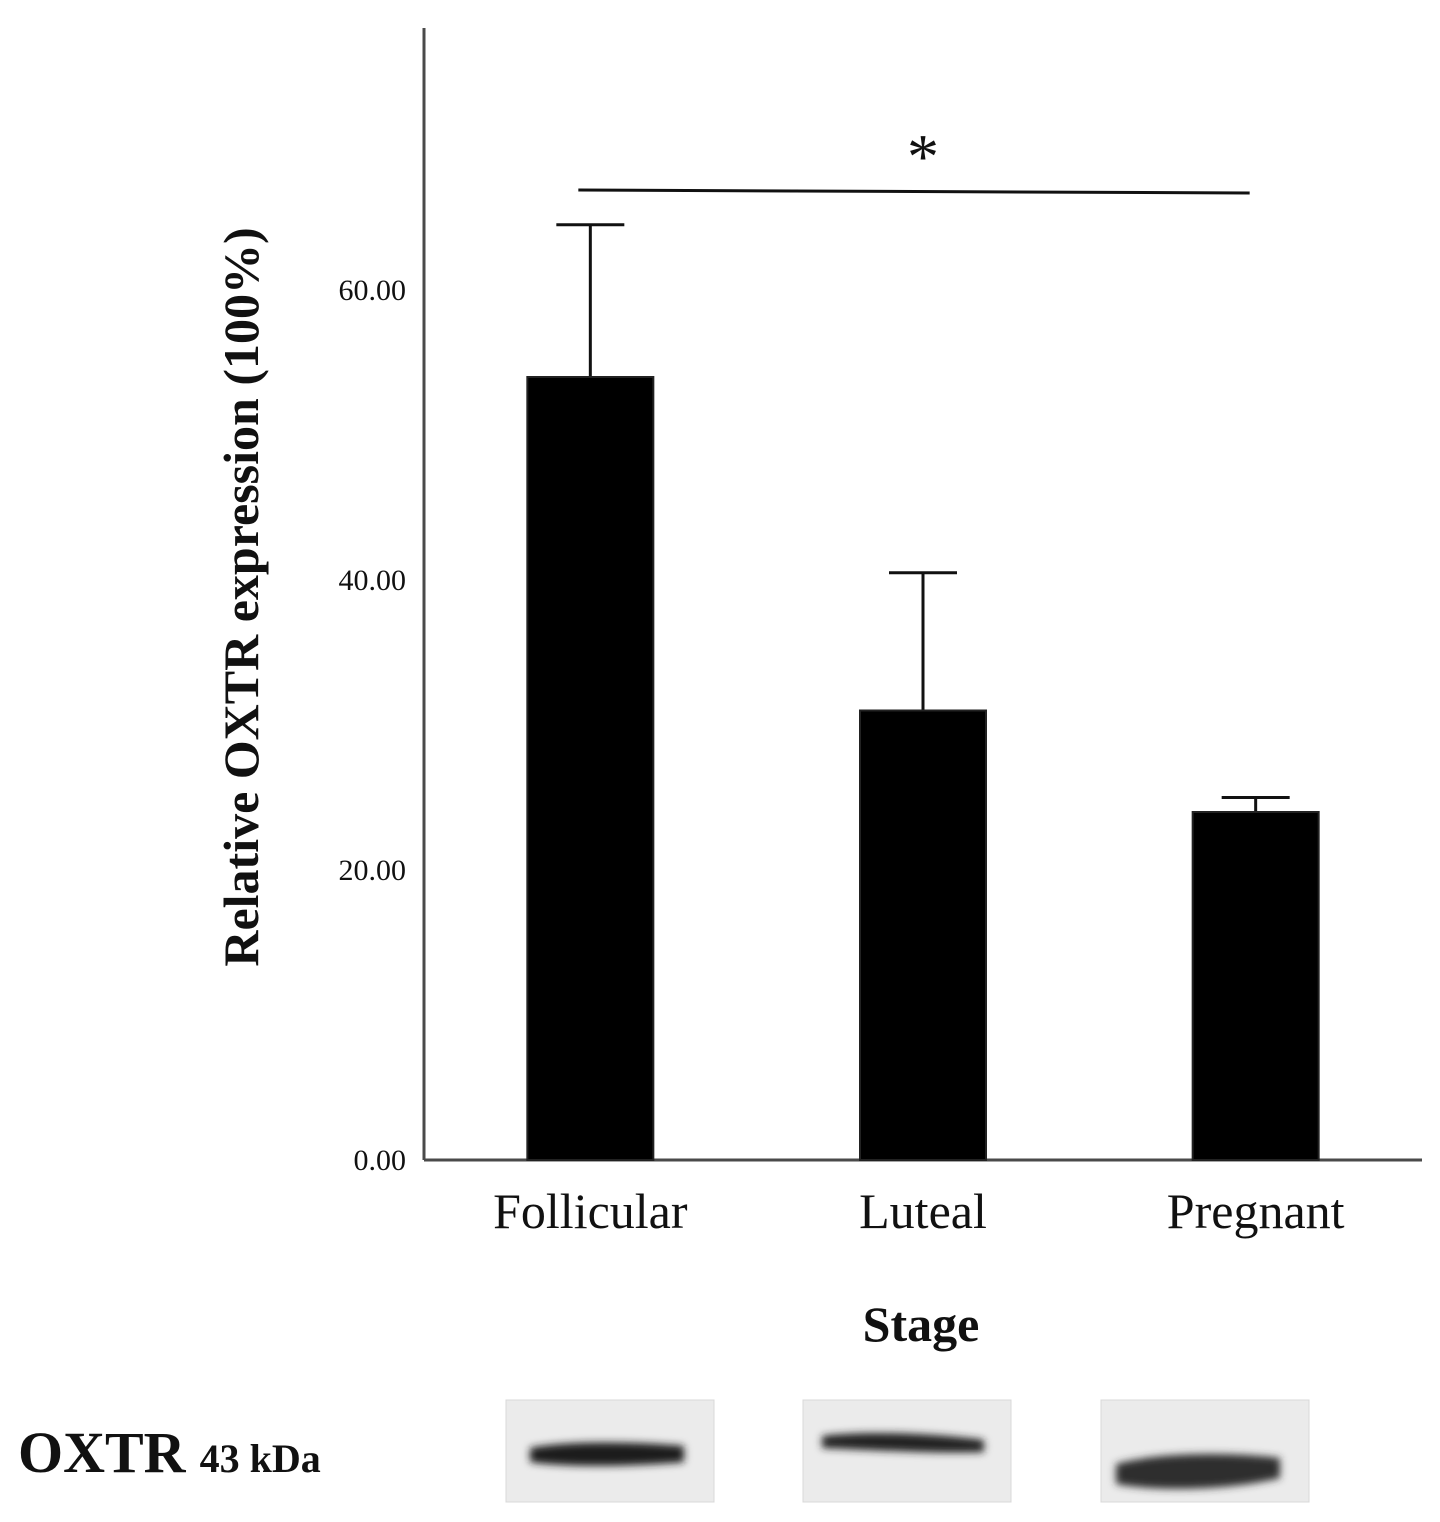 The height and width of the screenshot is (1522, 1440). Describe the element at coordinates (241, 596) in the screenshot. I see `y-axis-title: Relative OXTR expression (100%)` at that location.